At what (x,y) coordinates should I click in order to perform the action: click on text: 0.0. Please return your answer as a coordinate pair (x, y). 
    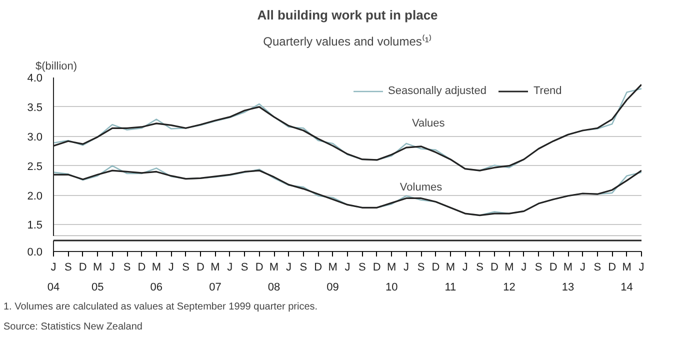
    Looking at the image, I should click on (35, 252).